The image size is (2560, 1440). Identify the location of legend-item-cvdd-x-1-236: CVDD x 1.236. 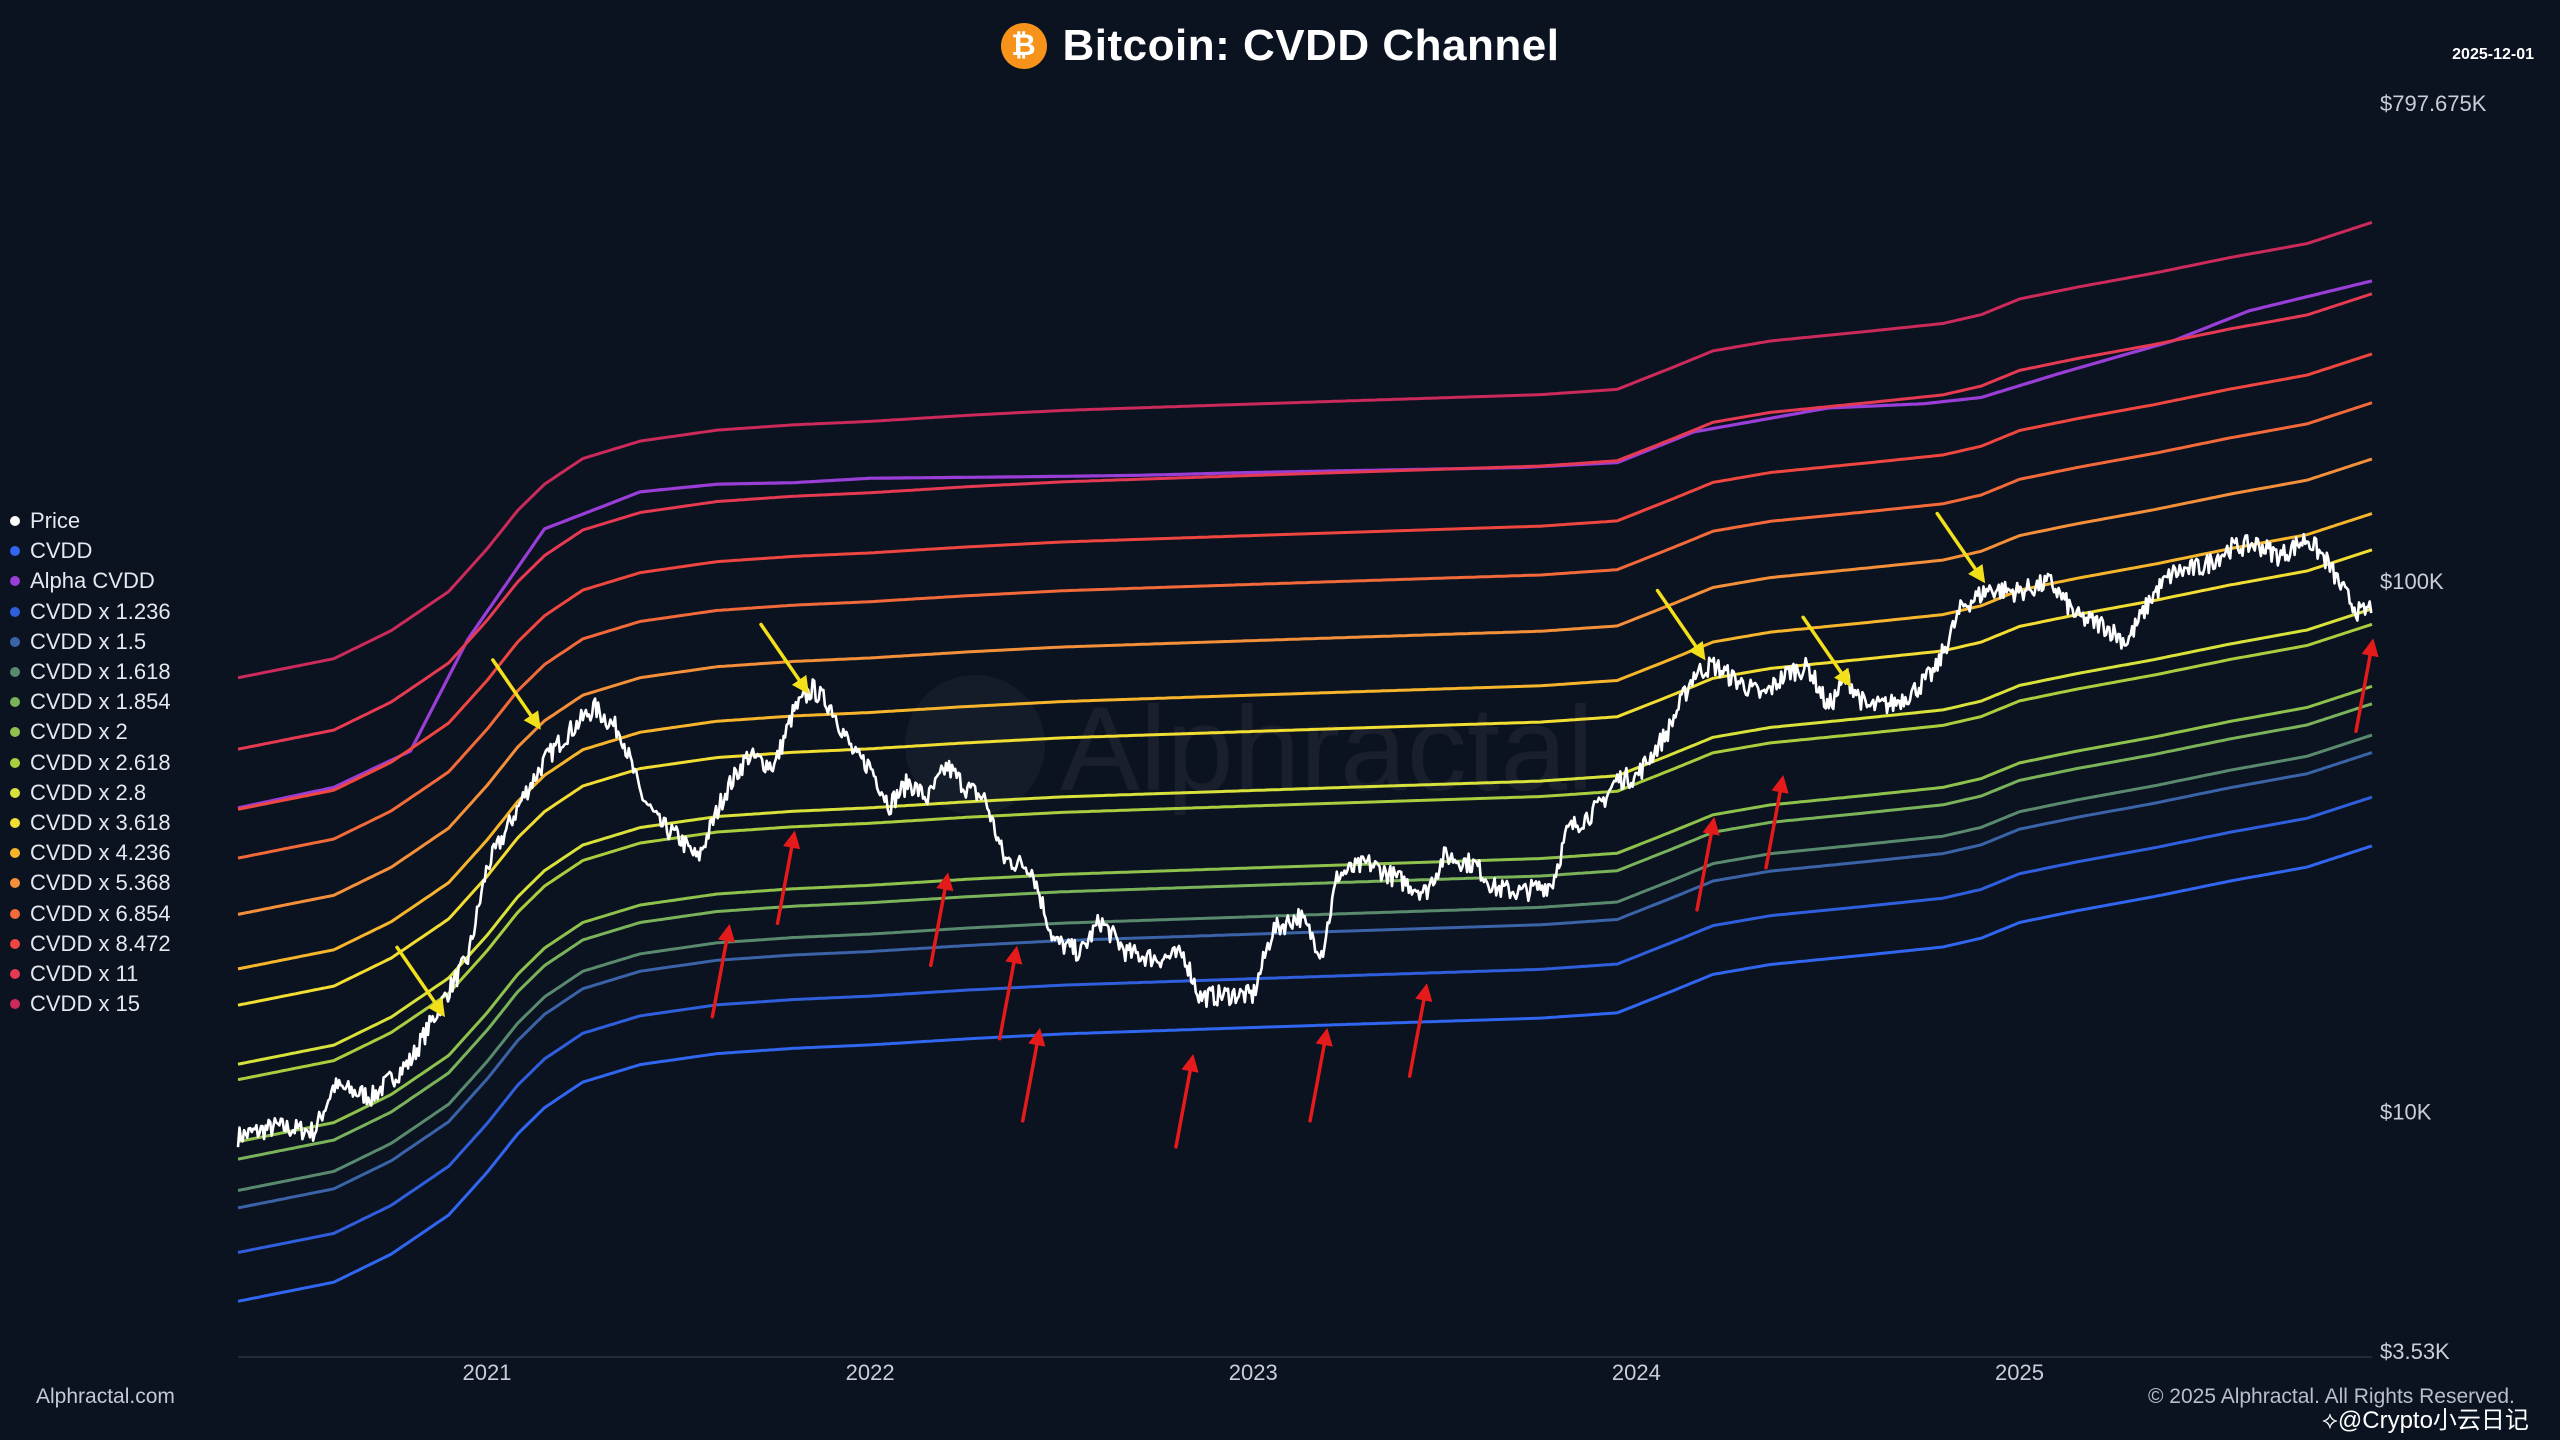
(90, 612).